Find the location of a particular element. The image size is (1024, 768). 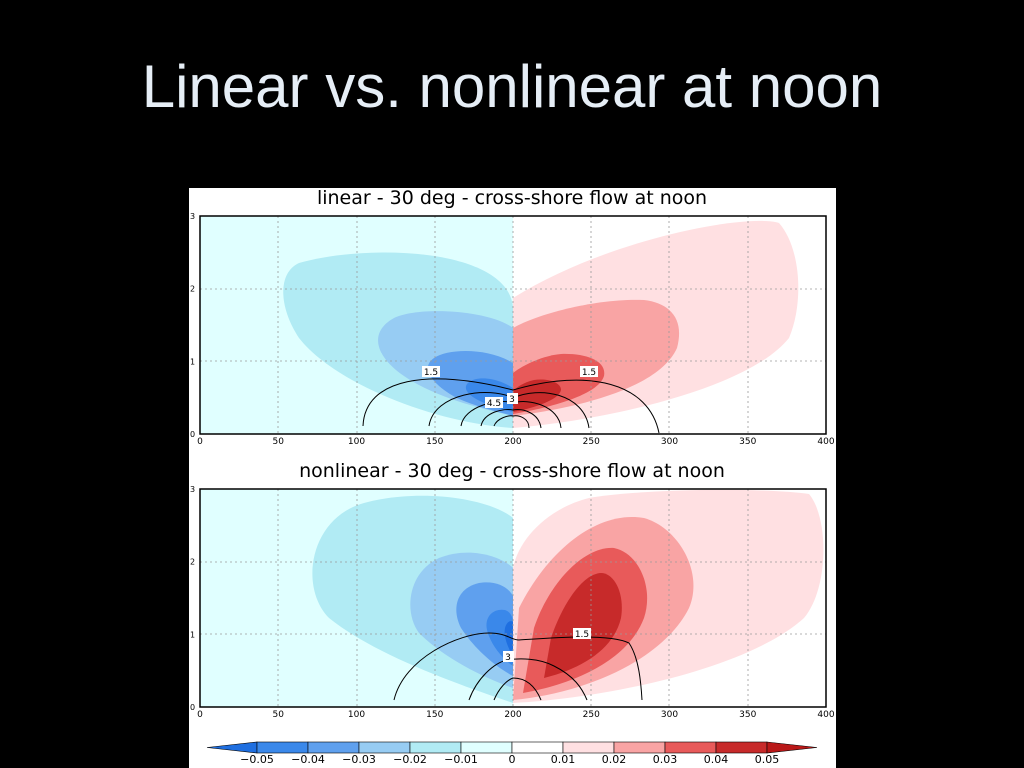

colorbar-label: 0.01 is located at coordinates (563, 759).